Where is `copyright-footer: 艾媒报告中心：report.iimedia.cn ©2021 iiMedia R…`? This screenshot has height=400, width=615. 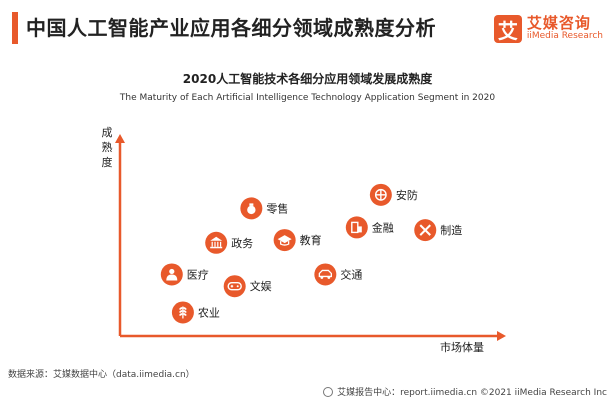 copyright-footer: 艾媒报告中心：report.iimedia.cn ©2021 iiMedia R… is located at coordinates (465, 391).